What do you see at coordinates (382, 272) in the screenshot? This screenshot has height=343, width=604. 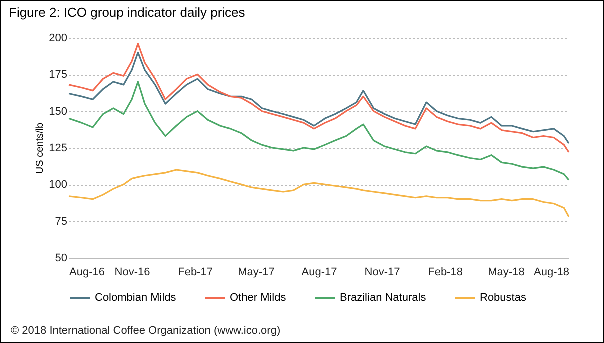 I see `x-tick-label: Nov-17` at bounding box center [382, 272].